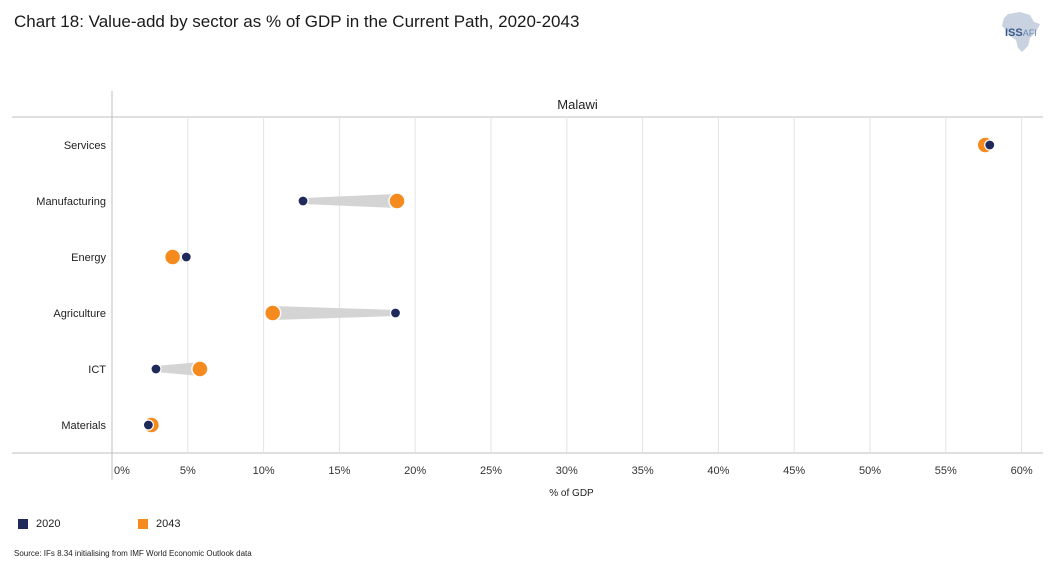  I want to click on legend: 2020 2043, so click(200, 528).